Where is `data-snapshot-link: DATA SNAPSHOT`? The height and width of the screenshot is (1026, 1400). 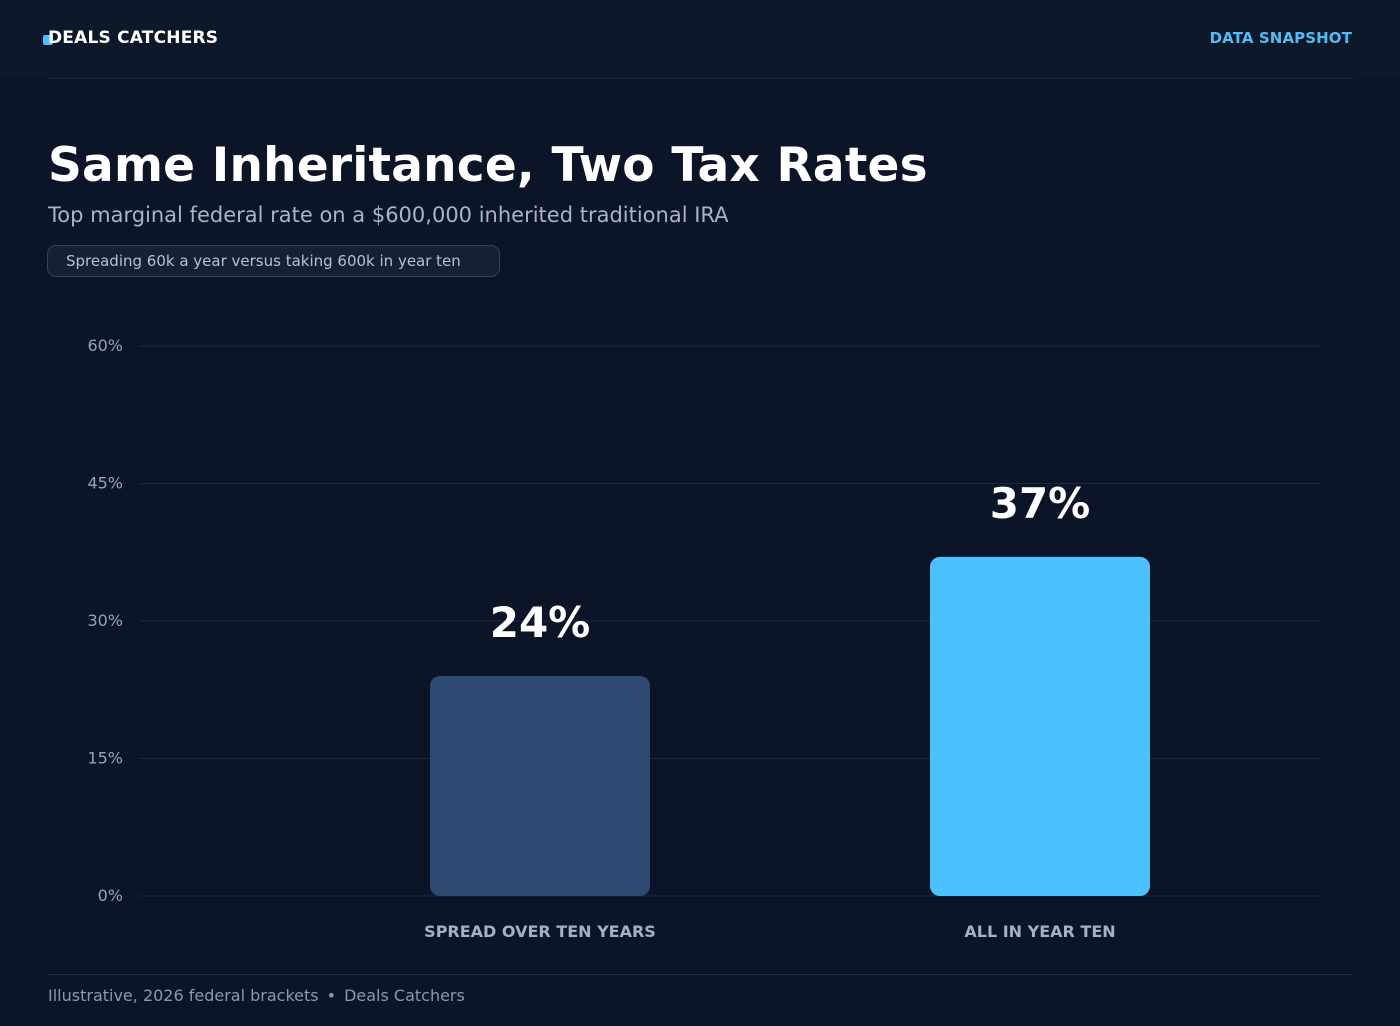 data-snapshot-link: DATA SNAPSHOT is located at coordinates (1280, 38).